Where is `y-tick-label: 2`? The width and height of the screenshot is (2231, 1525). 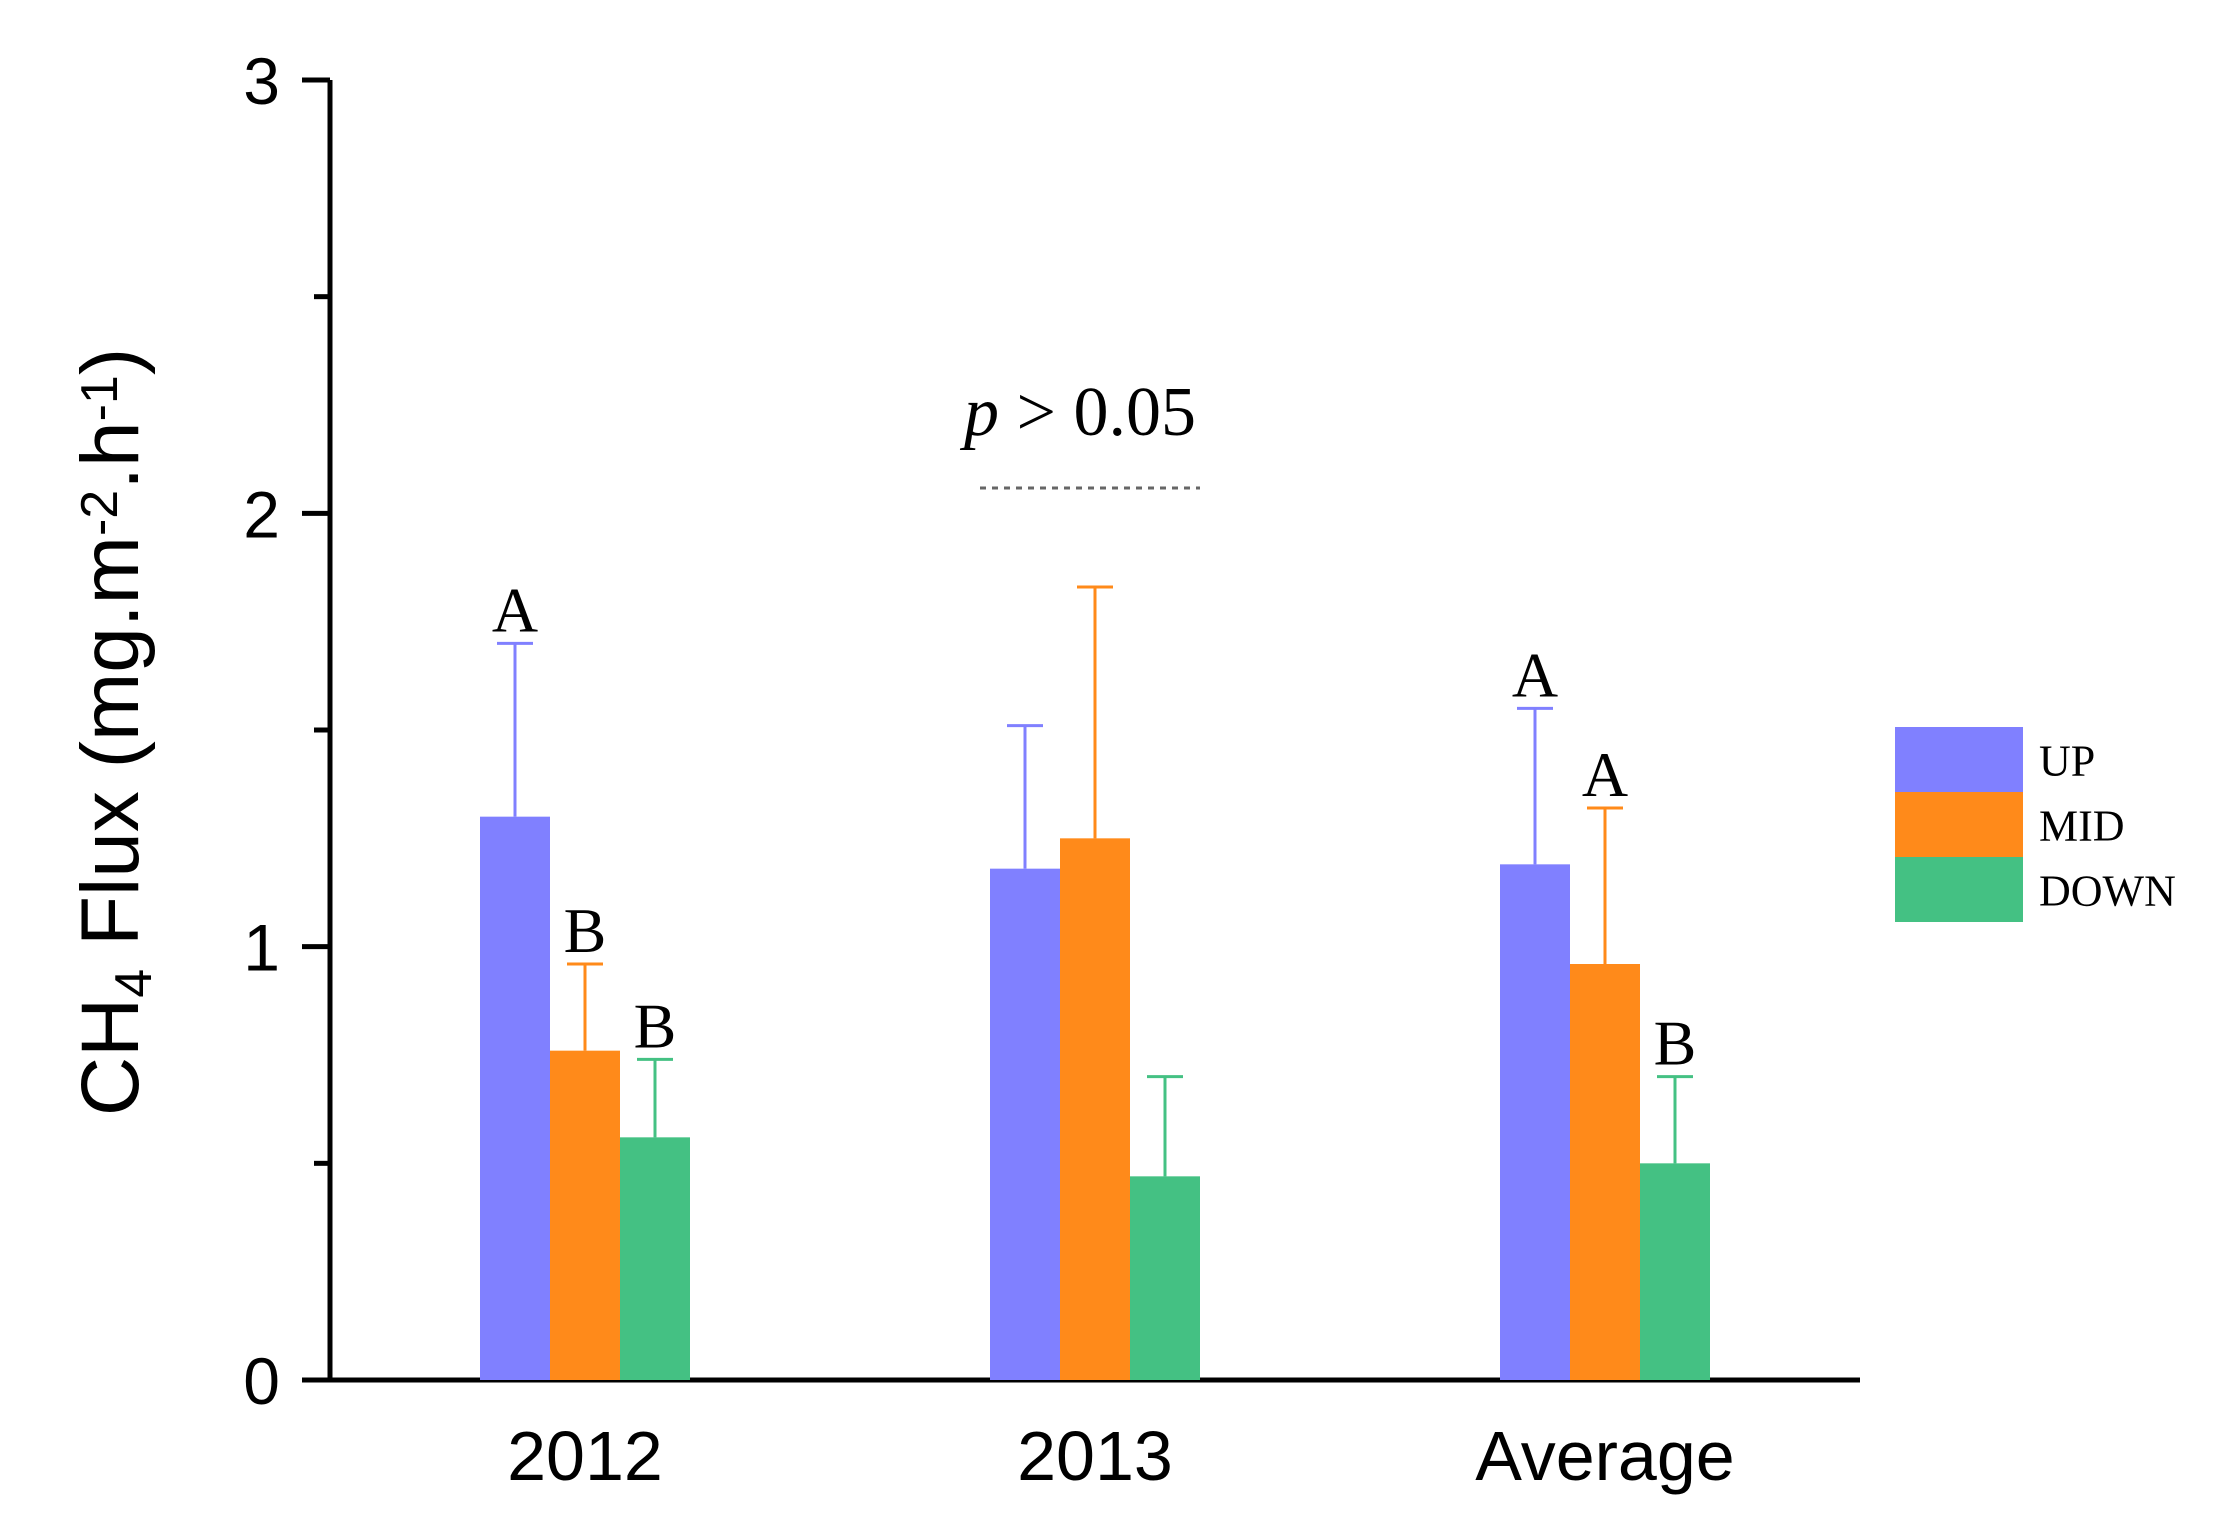
y-tick-label: 2 is located at coordinates (261, 514).